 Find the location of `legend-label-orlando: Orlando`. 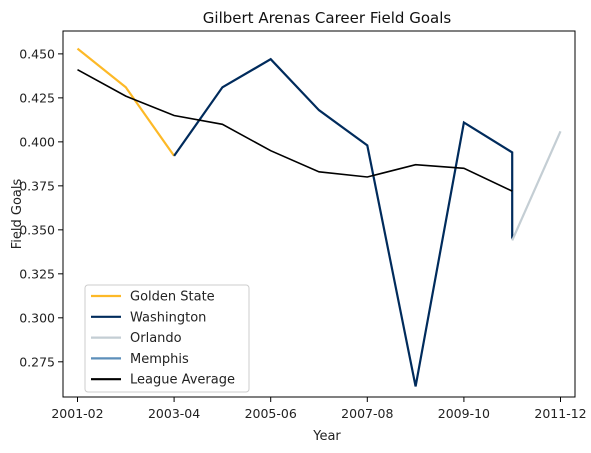

legend-label-orlando: Orlando is located at coordinates (156, 338).